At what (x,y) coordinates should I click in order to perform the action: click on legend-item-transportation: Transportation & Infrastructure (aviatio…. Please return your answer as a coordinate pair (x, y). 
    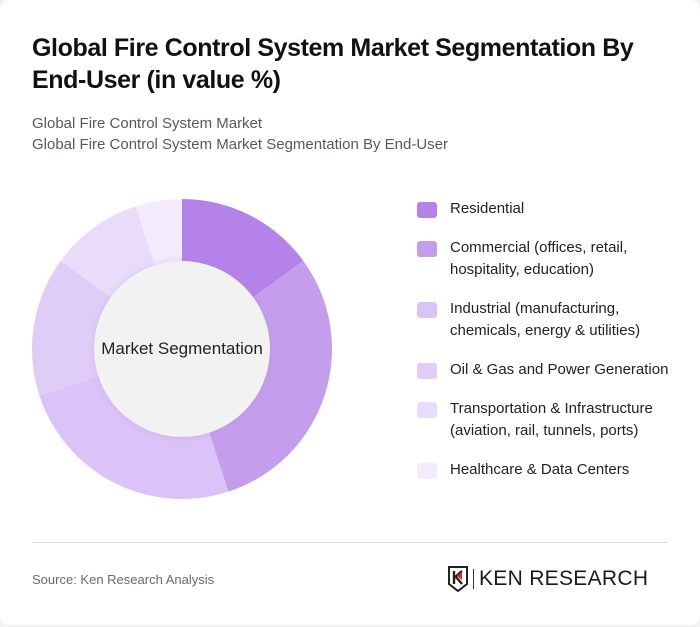
    Looking at the image, I should click on (552, 420).